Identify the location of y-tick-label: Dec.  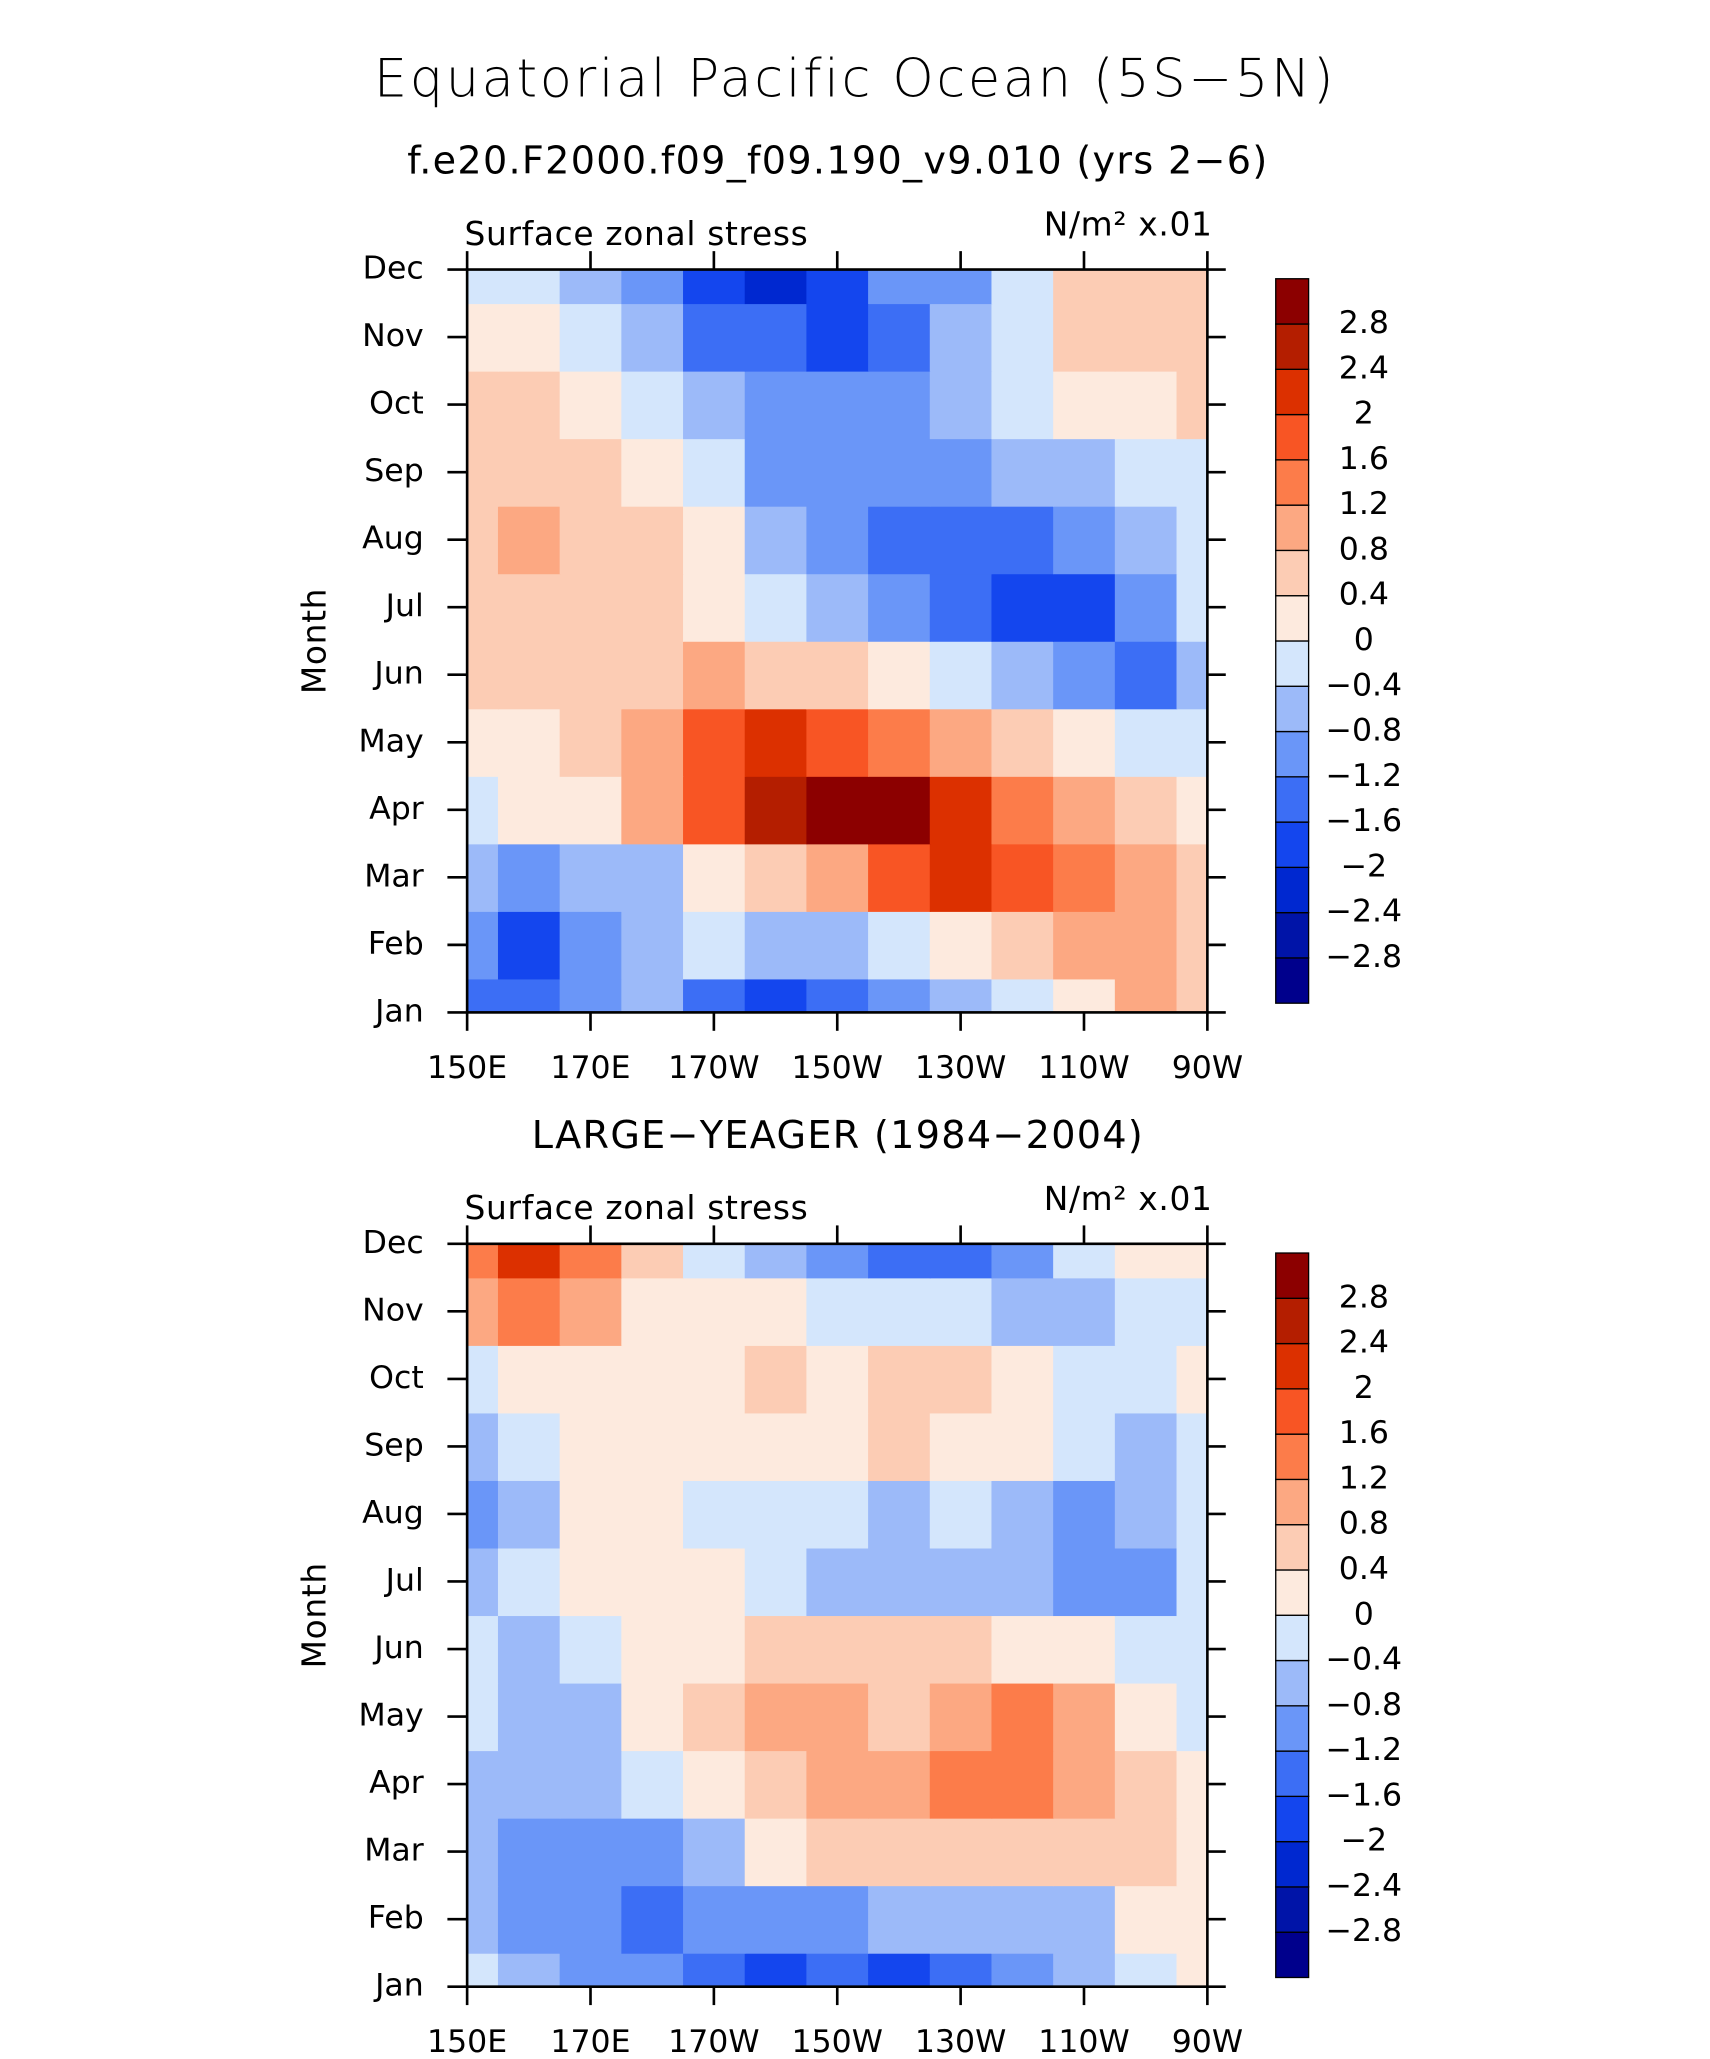
(393, 269).